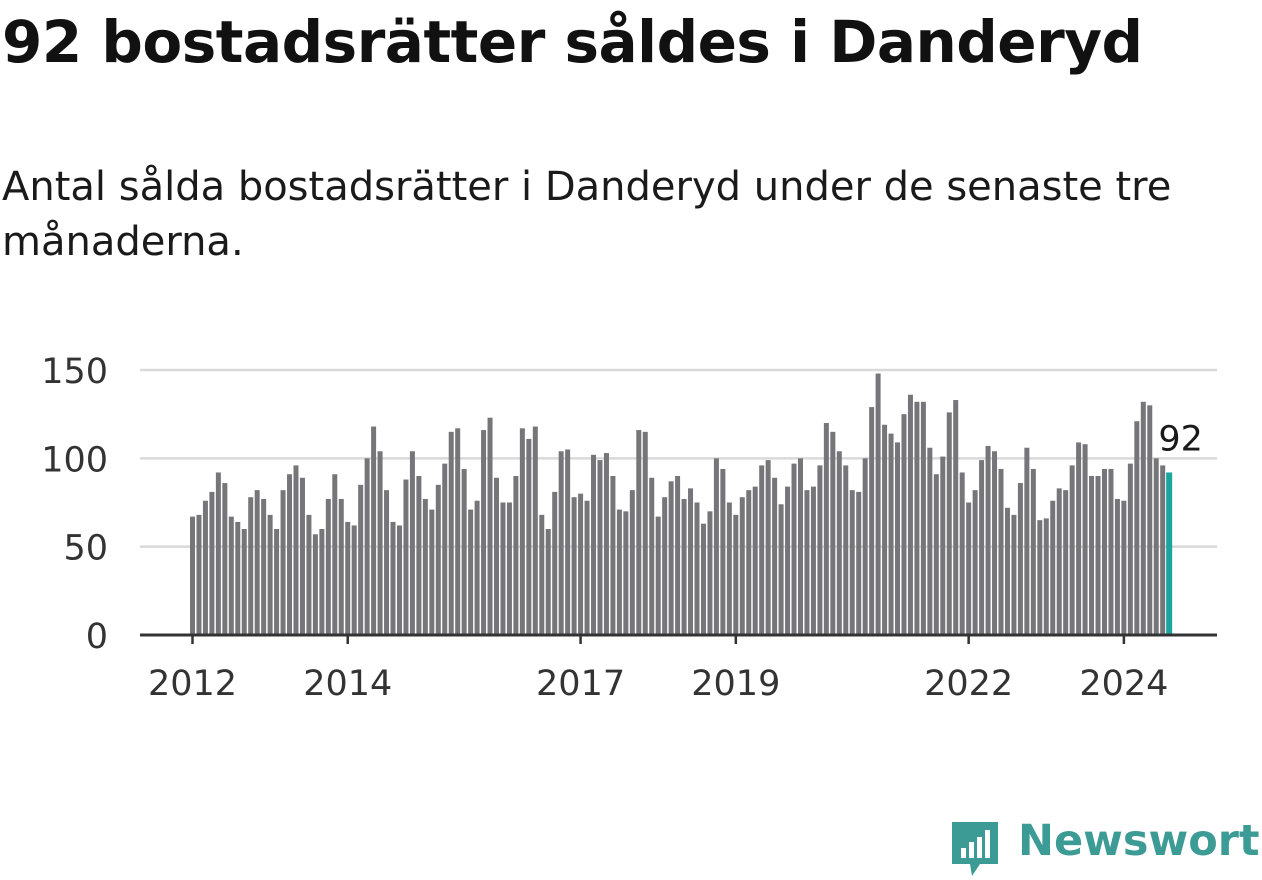  What do you see at coordinates (192, 684) in the screenshot?
I see `x-tick-label-2012: 2012` at bounding box center [192, 684].